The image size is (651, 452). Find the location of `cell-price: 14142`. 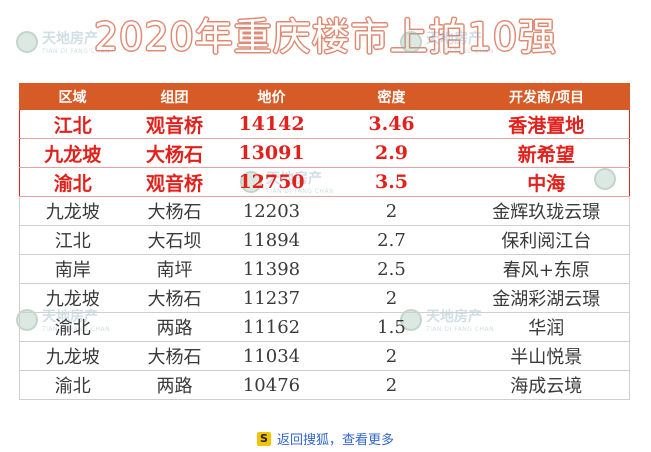

cell-price: 14142 is located at coordinates (271, 124).